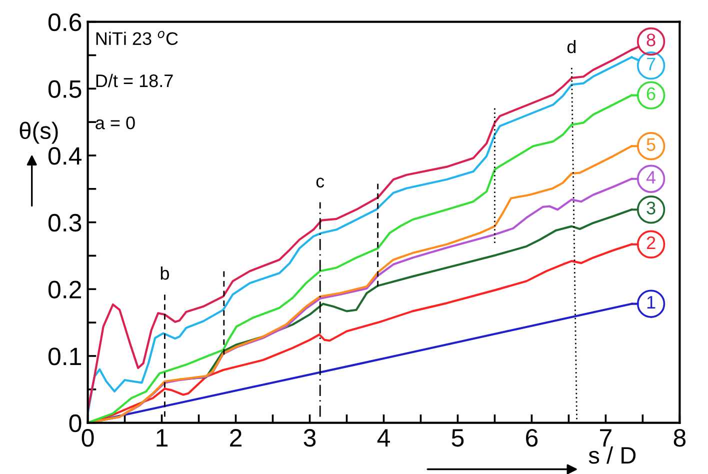 The image size is (708, 474). What do you see at coordinates (651, 64) in the screenshot?
I see `legend-label: 7` at bounding box center [651, 64].